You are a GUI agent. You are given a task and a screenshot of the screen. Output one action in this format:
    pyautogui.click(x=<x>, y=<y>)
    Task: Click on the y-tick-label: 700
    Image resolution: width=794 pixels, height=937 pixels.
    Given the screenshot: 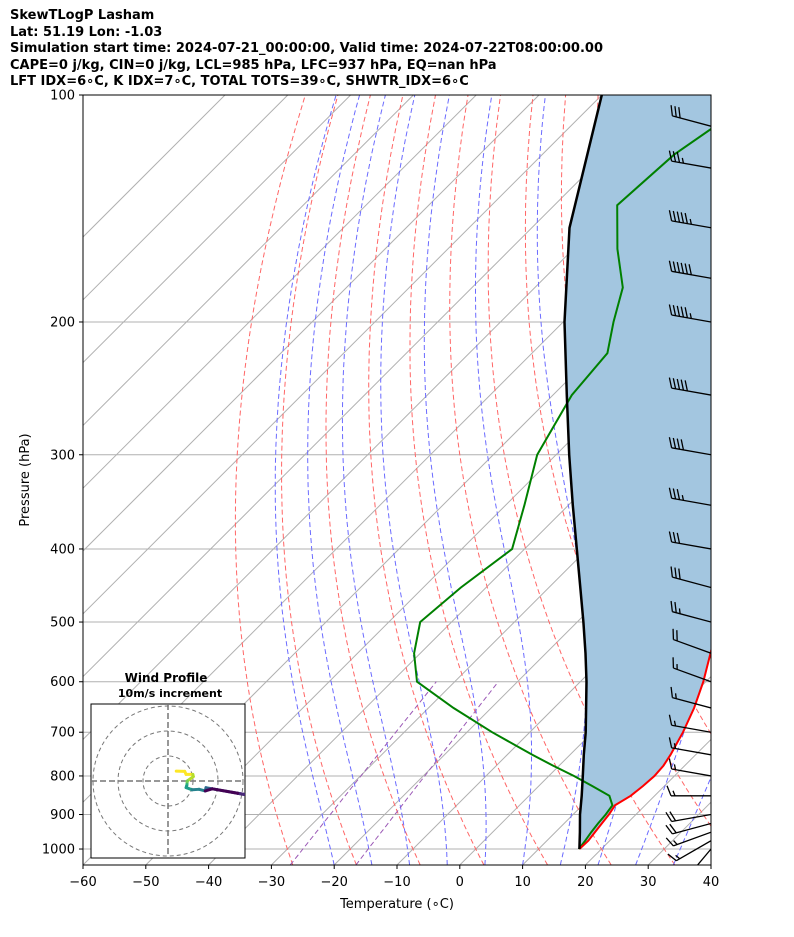 What is the action you would take?
    pyautogui.click(x=62, y=733)
    